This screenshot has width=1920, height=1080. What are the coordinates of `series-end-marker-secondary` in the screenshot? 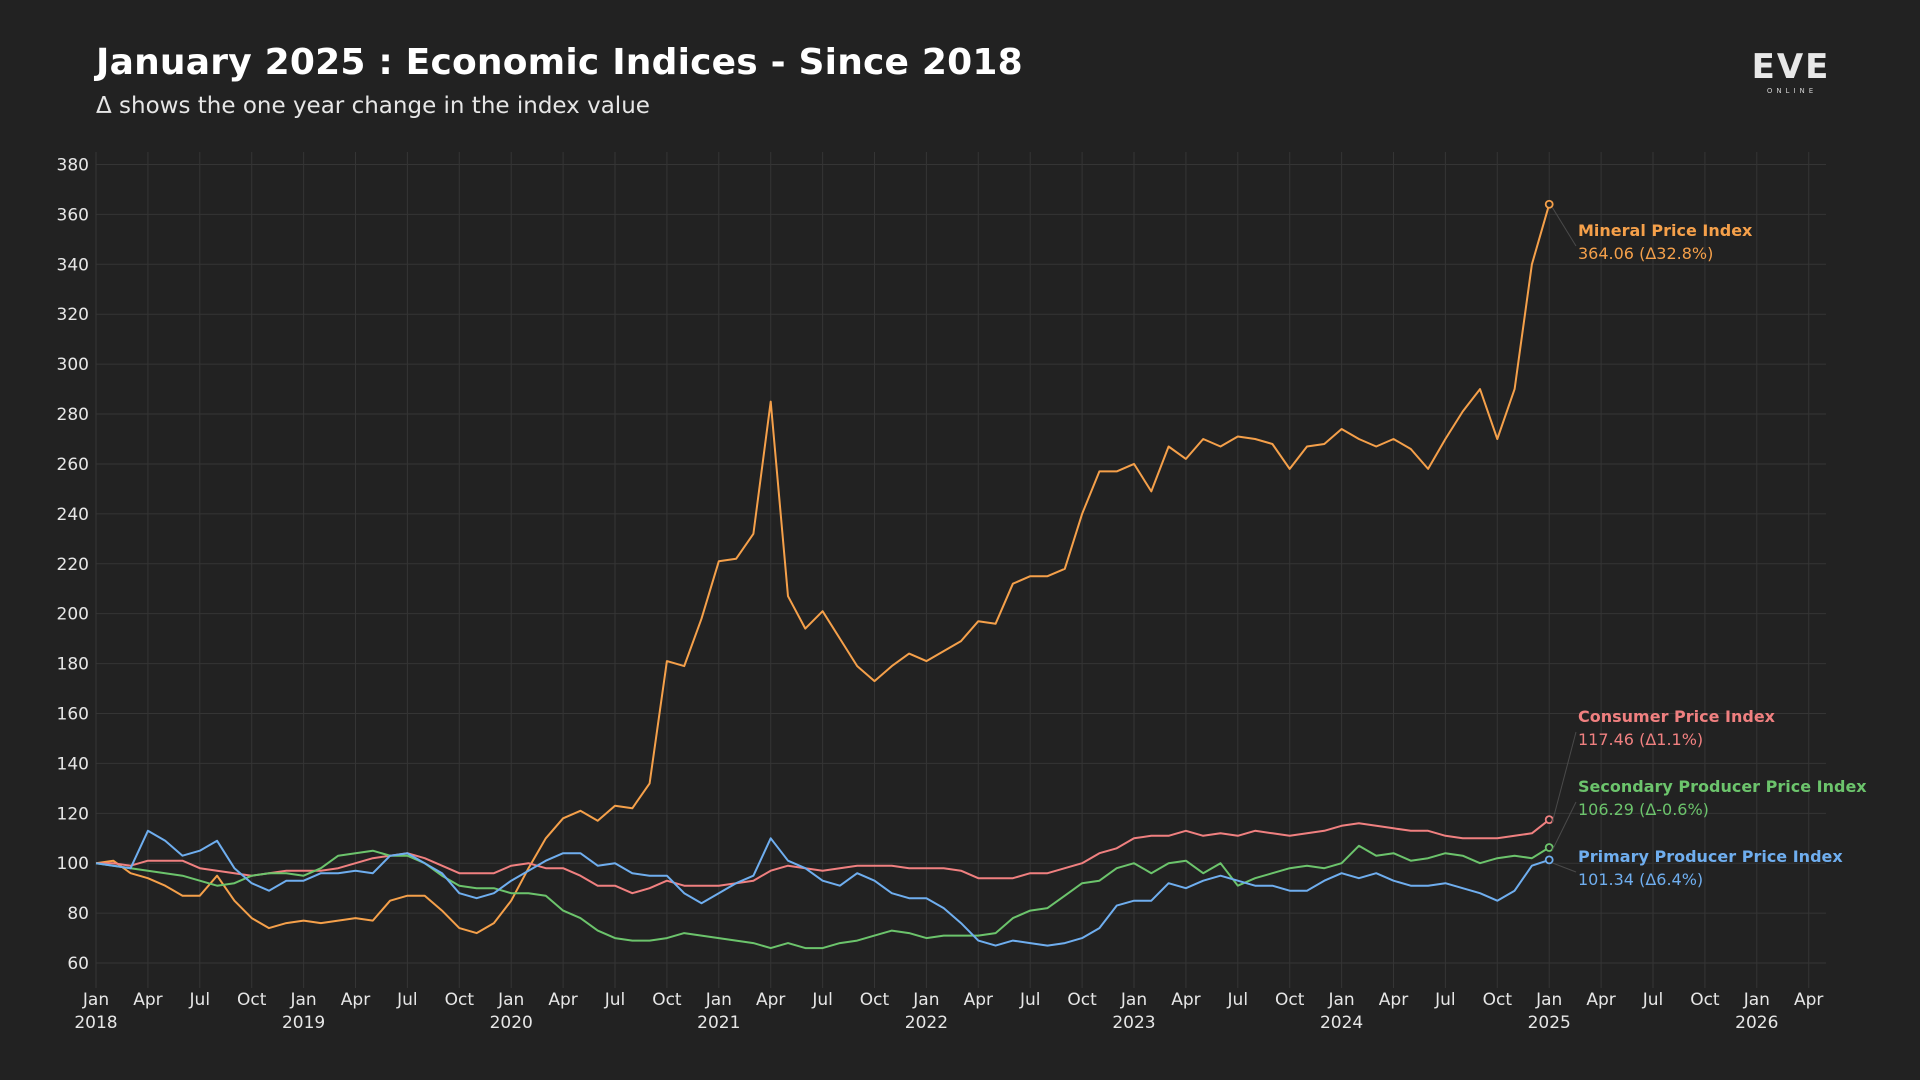 It's located at (1549, 847).